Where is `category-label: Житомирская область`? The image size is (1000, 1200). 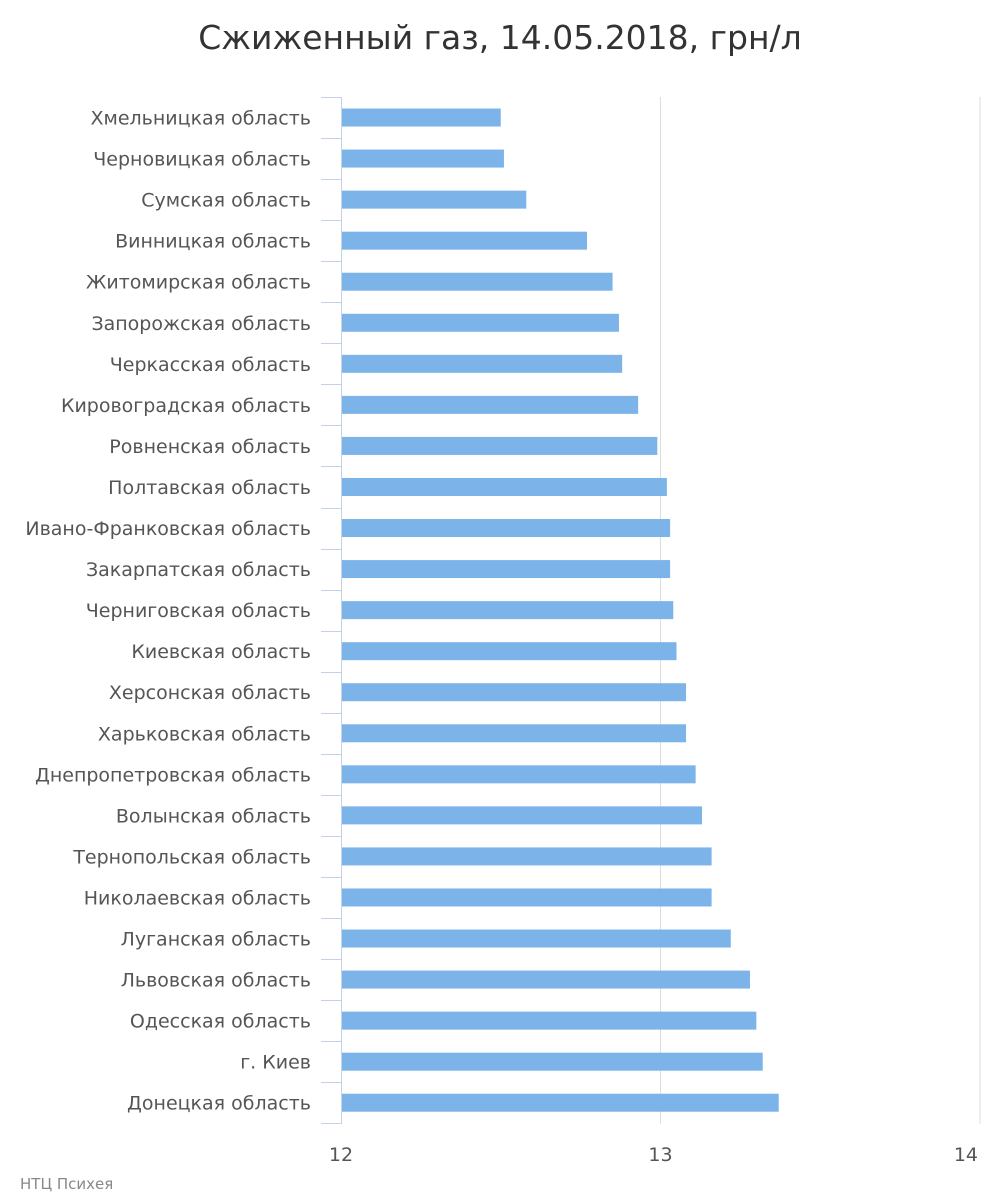 category-label: Житомирская область is located at coordinates (198, 283).